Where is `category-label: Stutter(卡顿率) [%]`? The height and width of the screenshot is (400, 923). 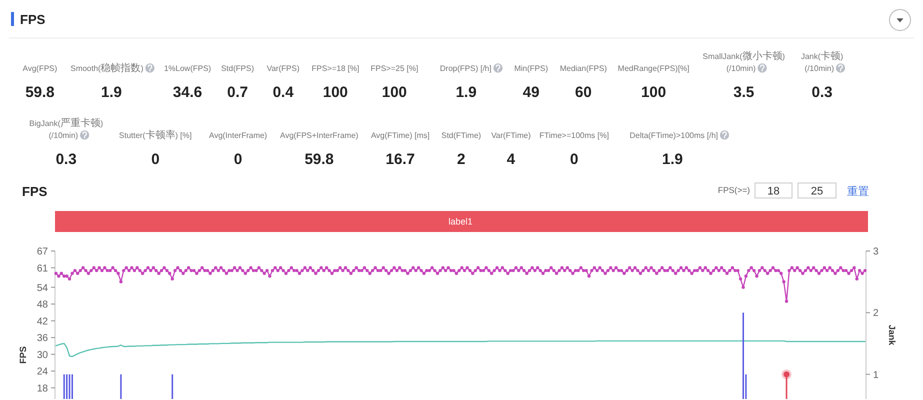 category-label: Stutter(卡顿率) [%] is located at coordinates (155, 135).